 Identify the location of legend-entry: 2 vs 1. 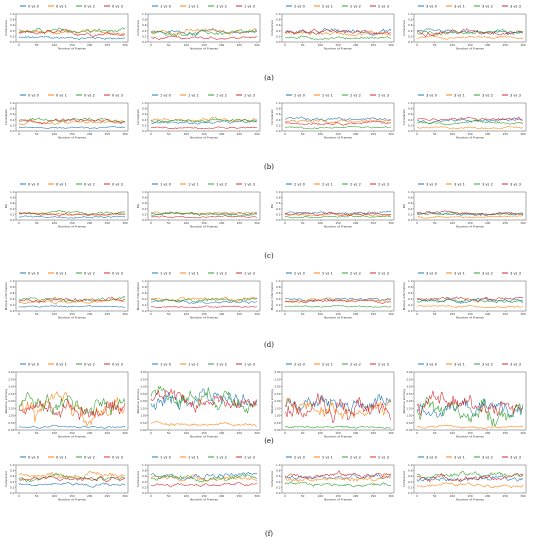
(327, 6).